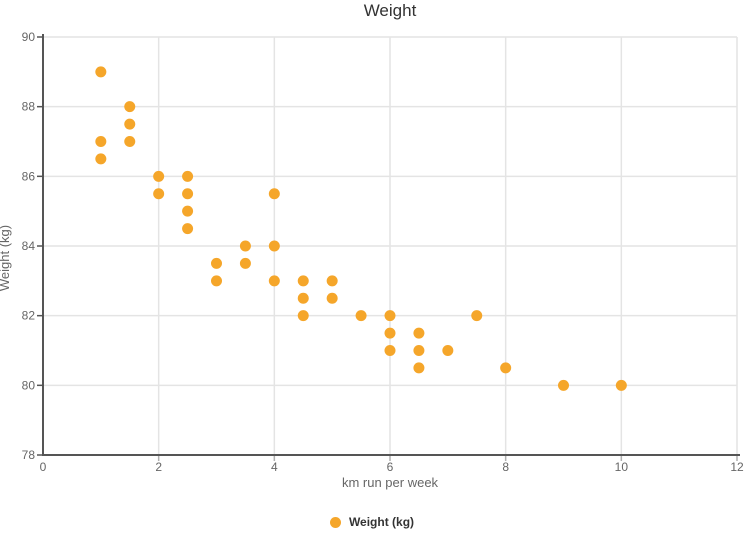 This screenshot has height=534, width=744. What do you see at coordinates (29, 455) in the screenshot?
I see `y-tick-label: 78` at bounding box center [29, 455].